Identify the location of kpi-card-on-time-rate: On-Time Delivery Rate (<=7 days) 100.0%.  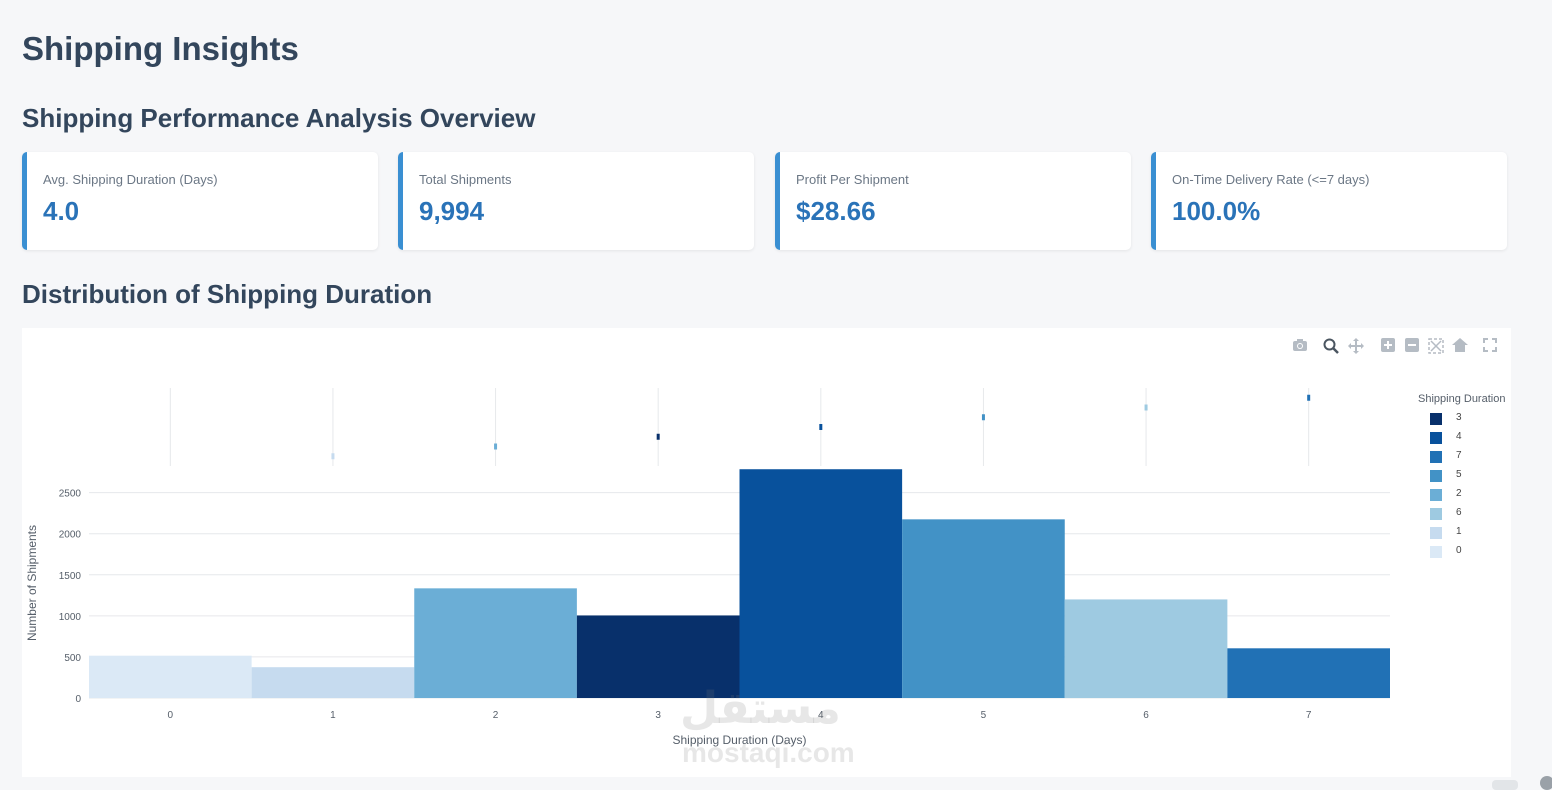
(1329, 201).